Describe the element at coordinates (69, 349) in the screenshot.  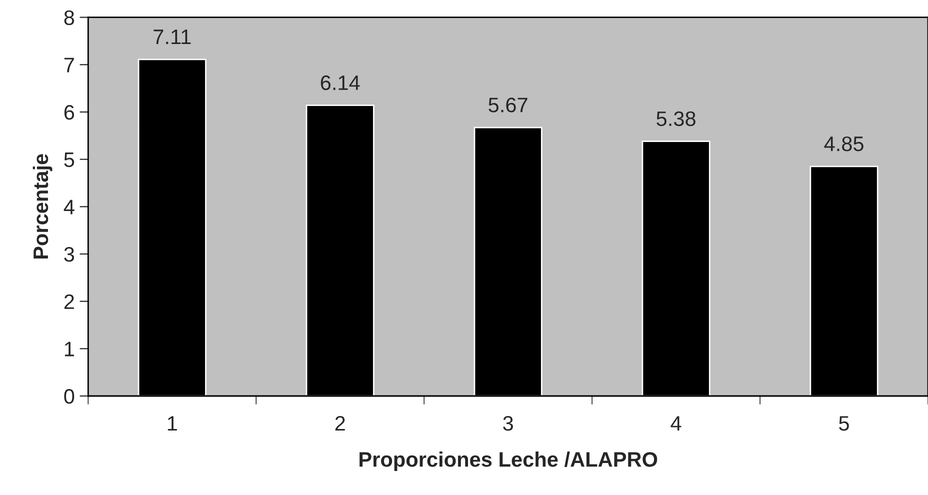
I see `y-tick-label: 1` at that location.